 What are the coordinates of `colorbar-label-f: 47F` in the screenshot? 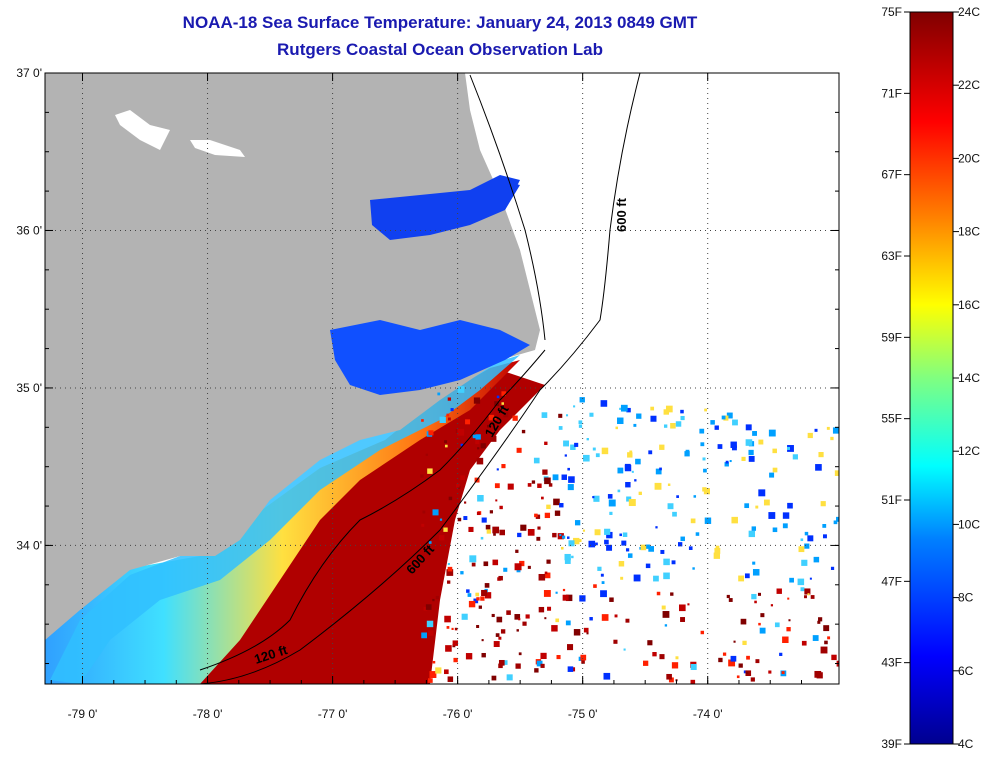 It's located at (891, 581).